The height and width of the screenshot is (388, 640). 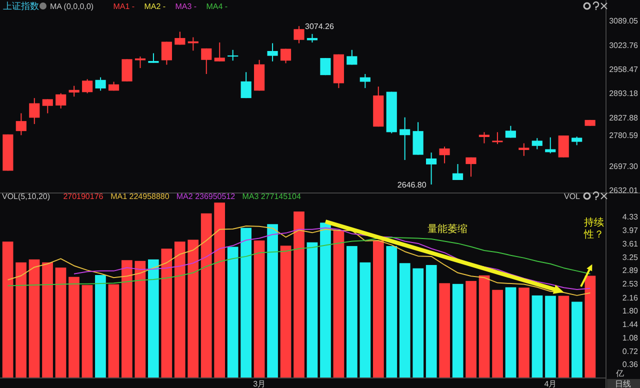 I want to click on line-series, so click(x=299, y=261).